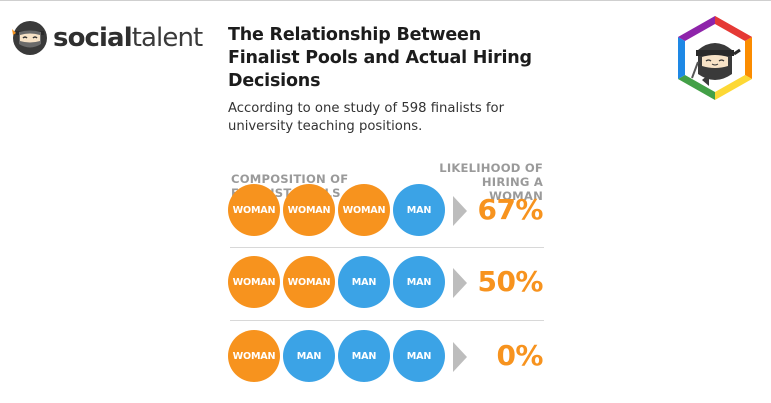 The height and width of the screenshot is (403, 771). I want to click on likelihood-value: 0%, so click(519, 355).